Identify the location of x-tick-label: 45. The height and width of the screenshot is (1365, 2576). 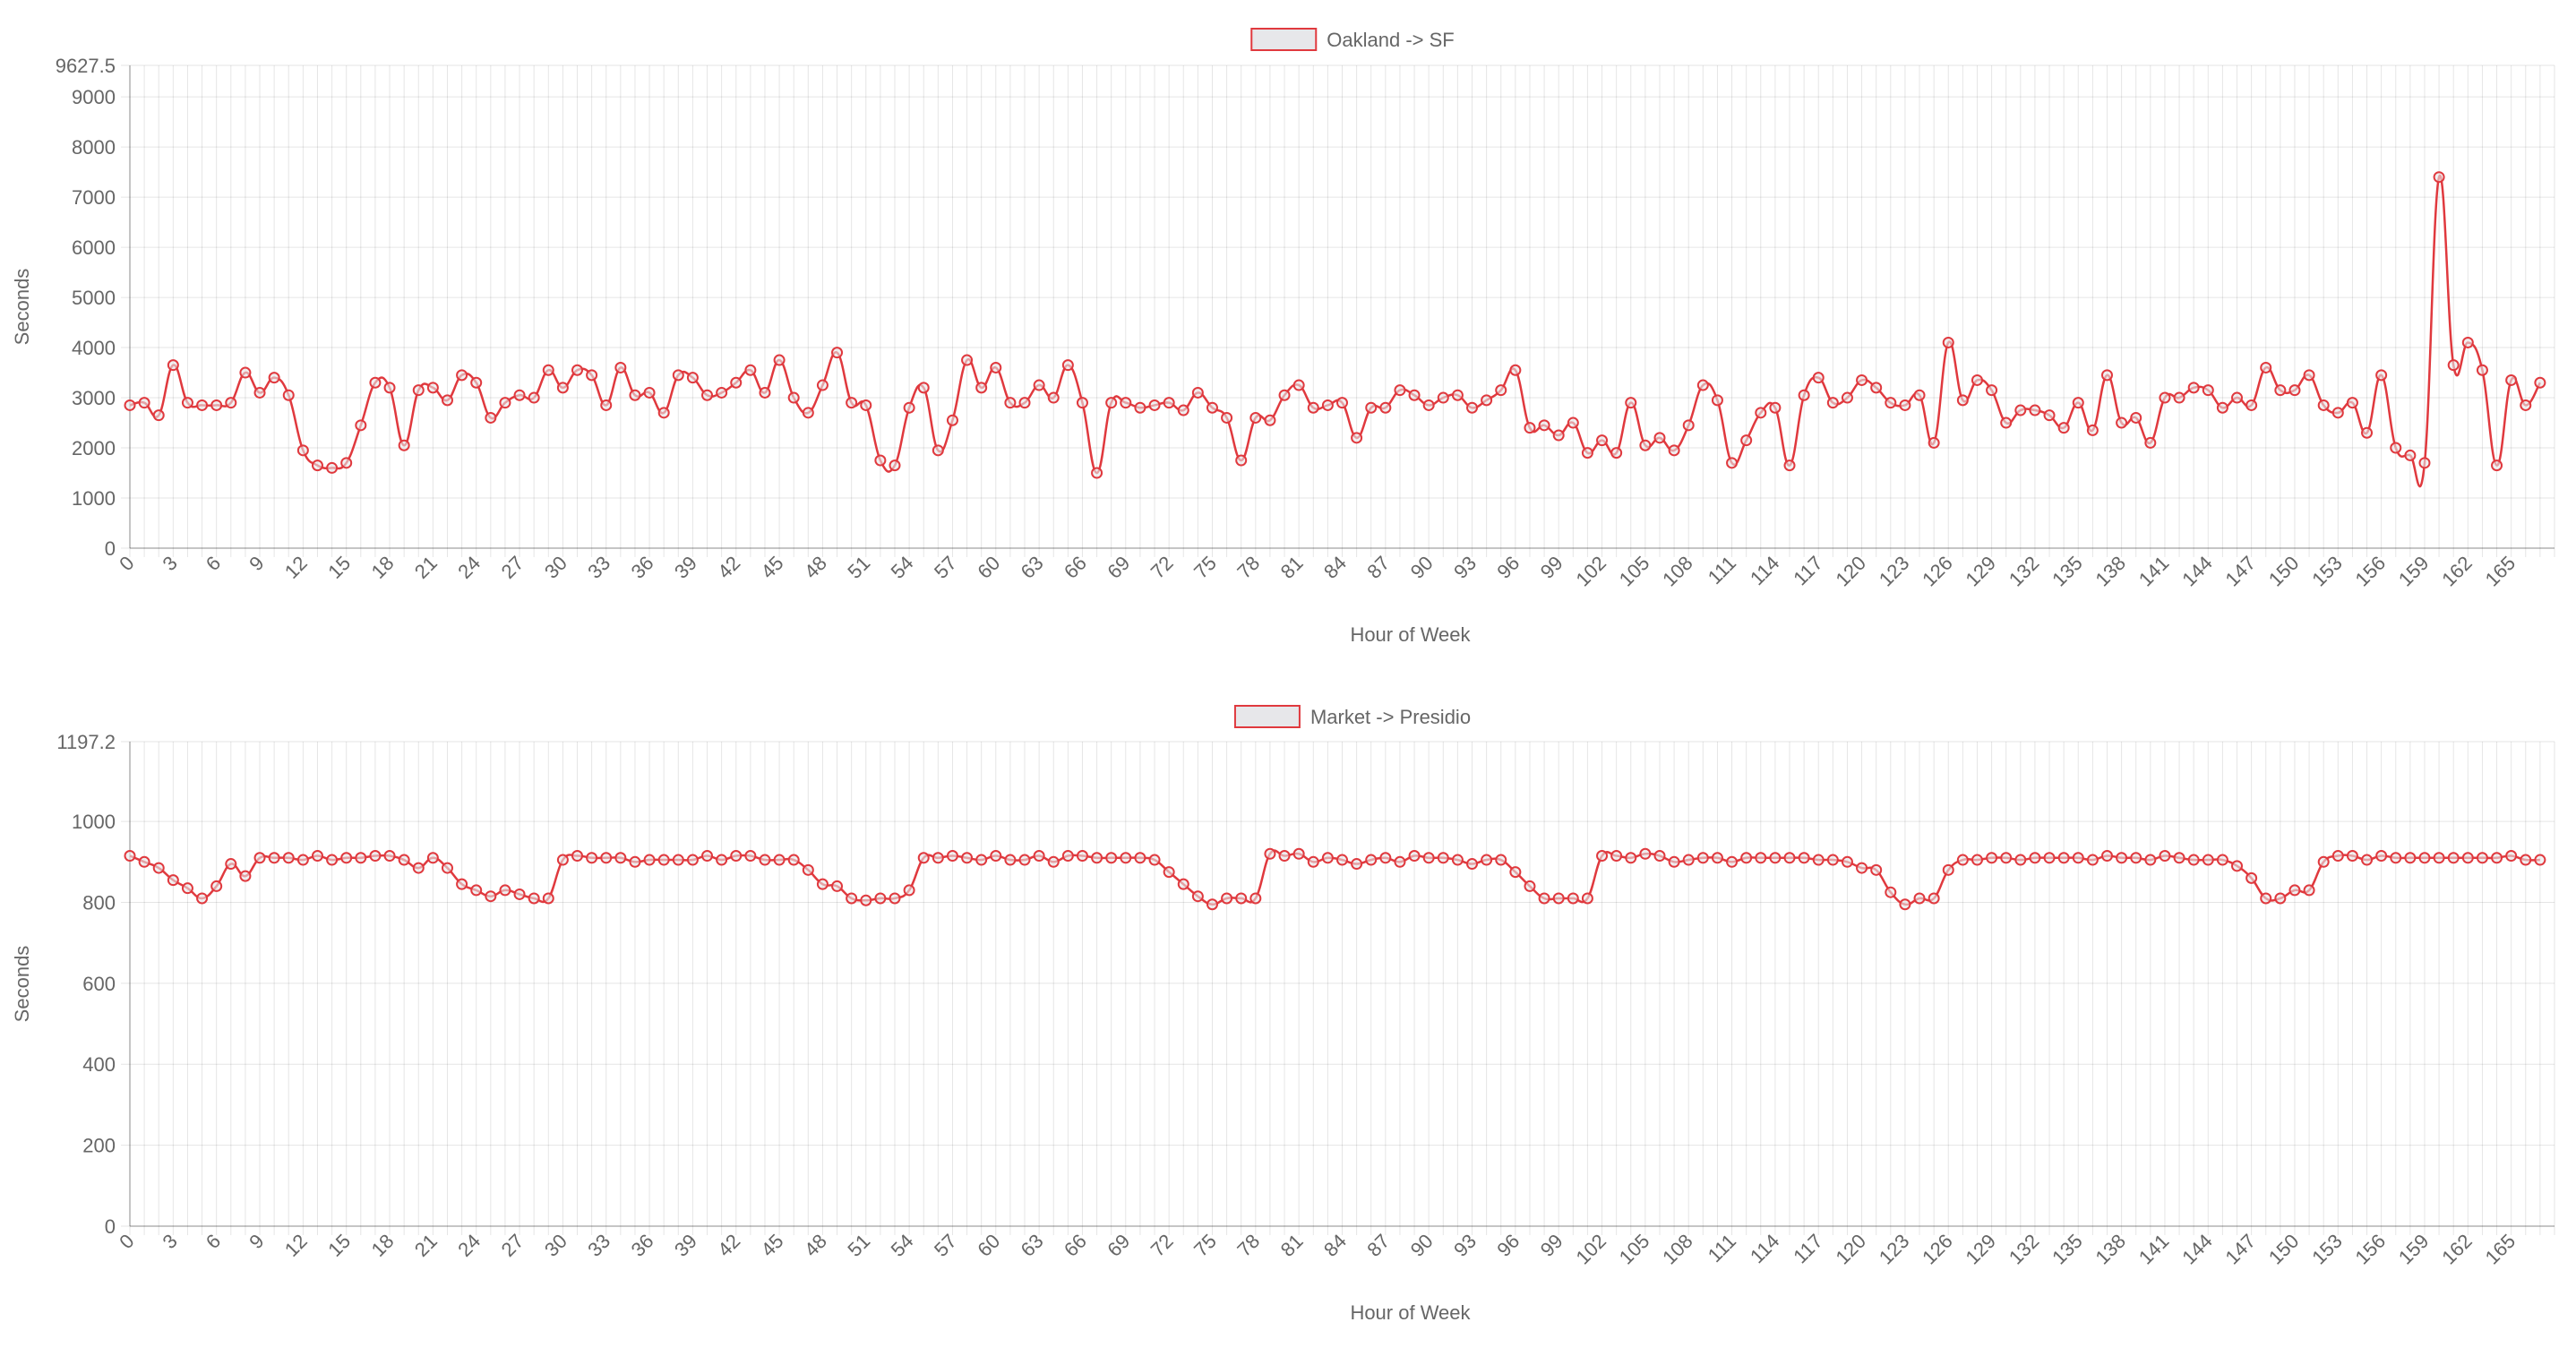
(772, 1245).